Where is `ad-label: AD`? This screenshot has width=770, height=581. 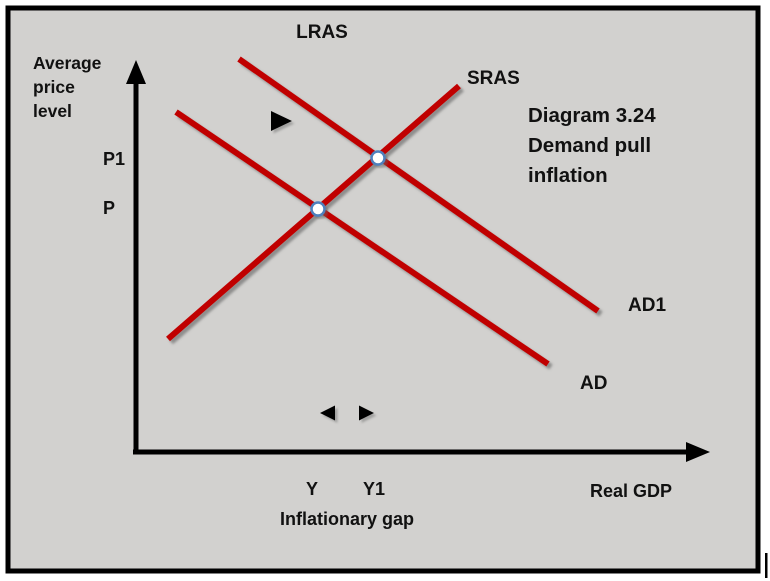
ad-label: AD is located at coordinates (593, 383).